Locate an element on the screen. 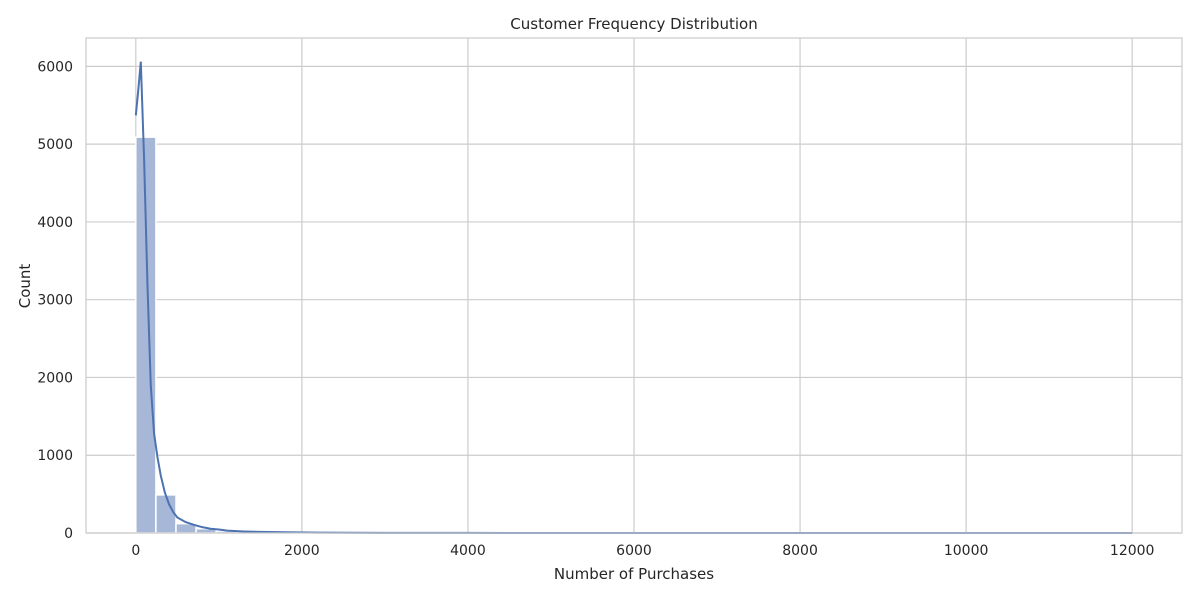 This screenshot has width=1200, height=600. x-tick-label: 6000 is located at coordinates (634, 551).